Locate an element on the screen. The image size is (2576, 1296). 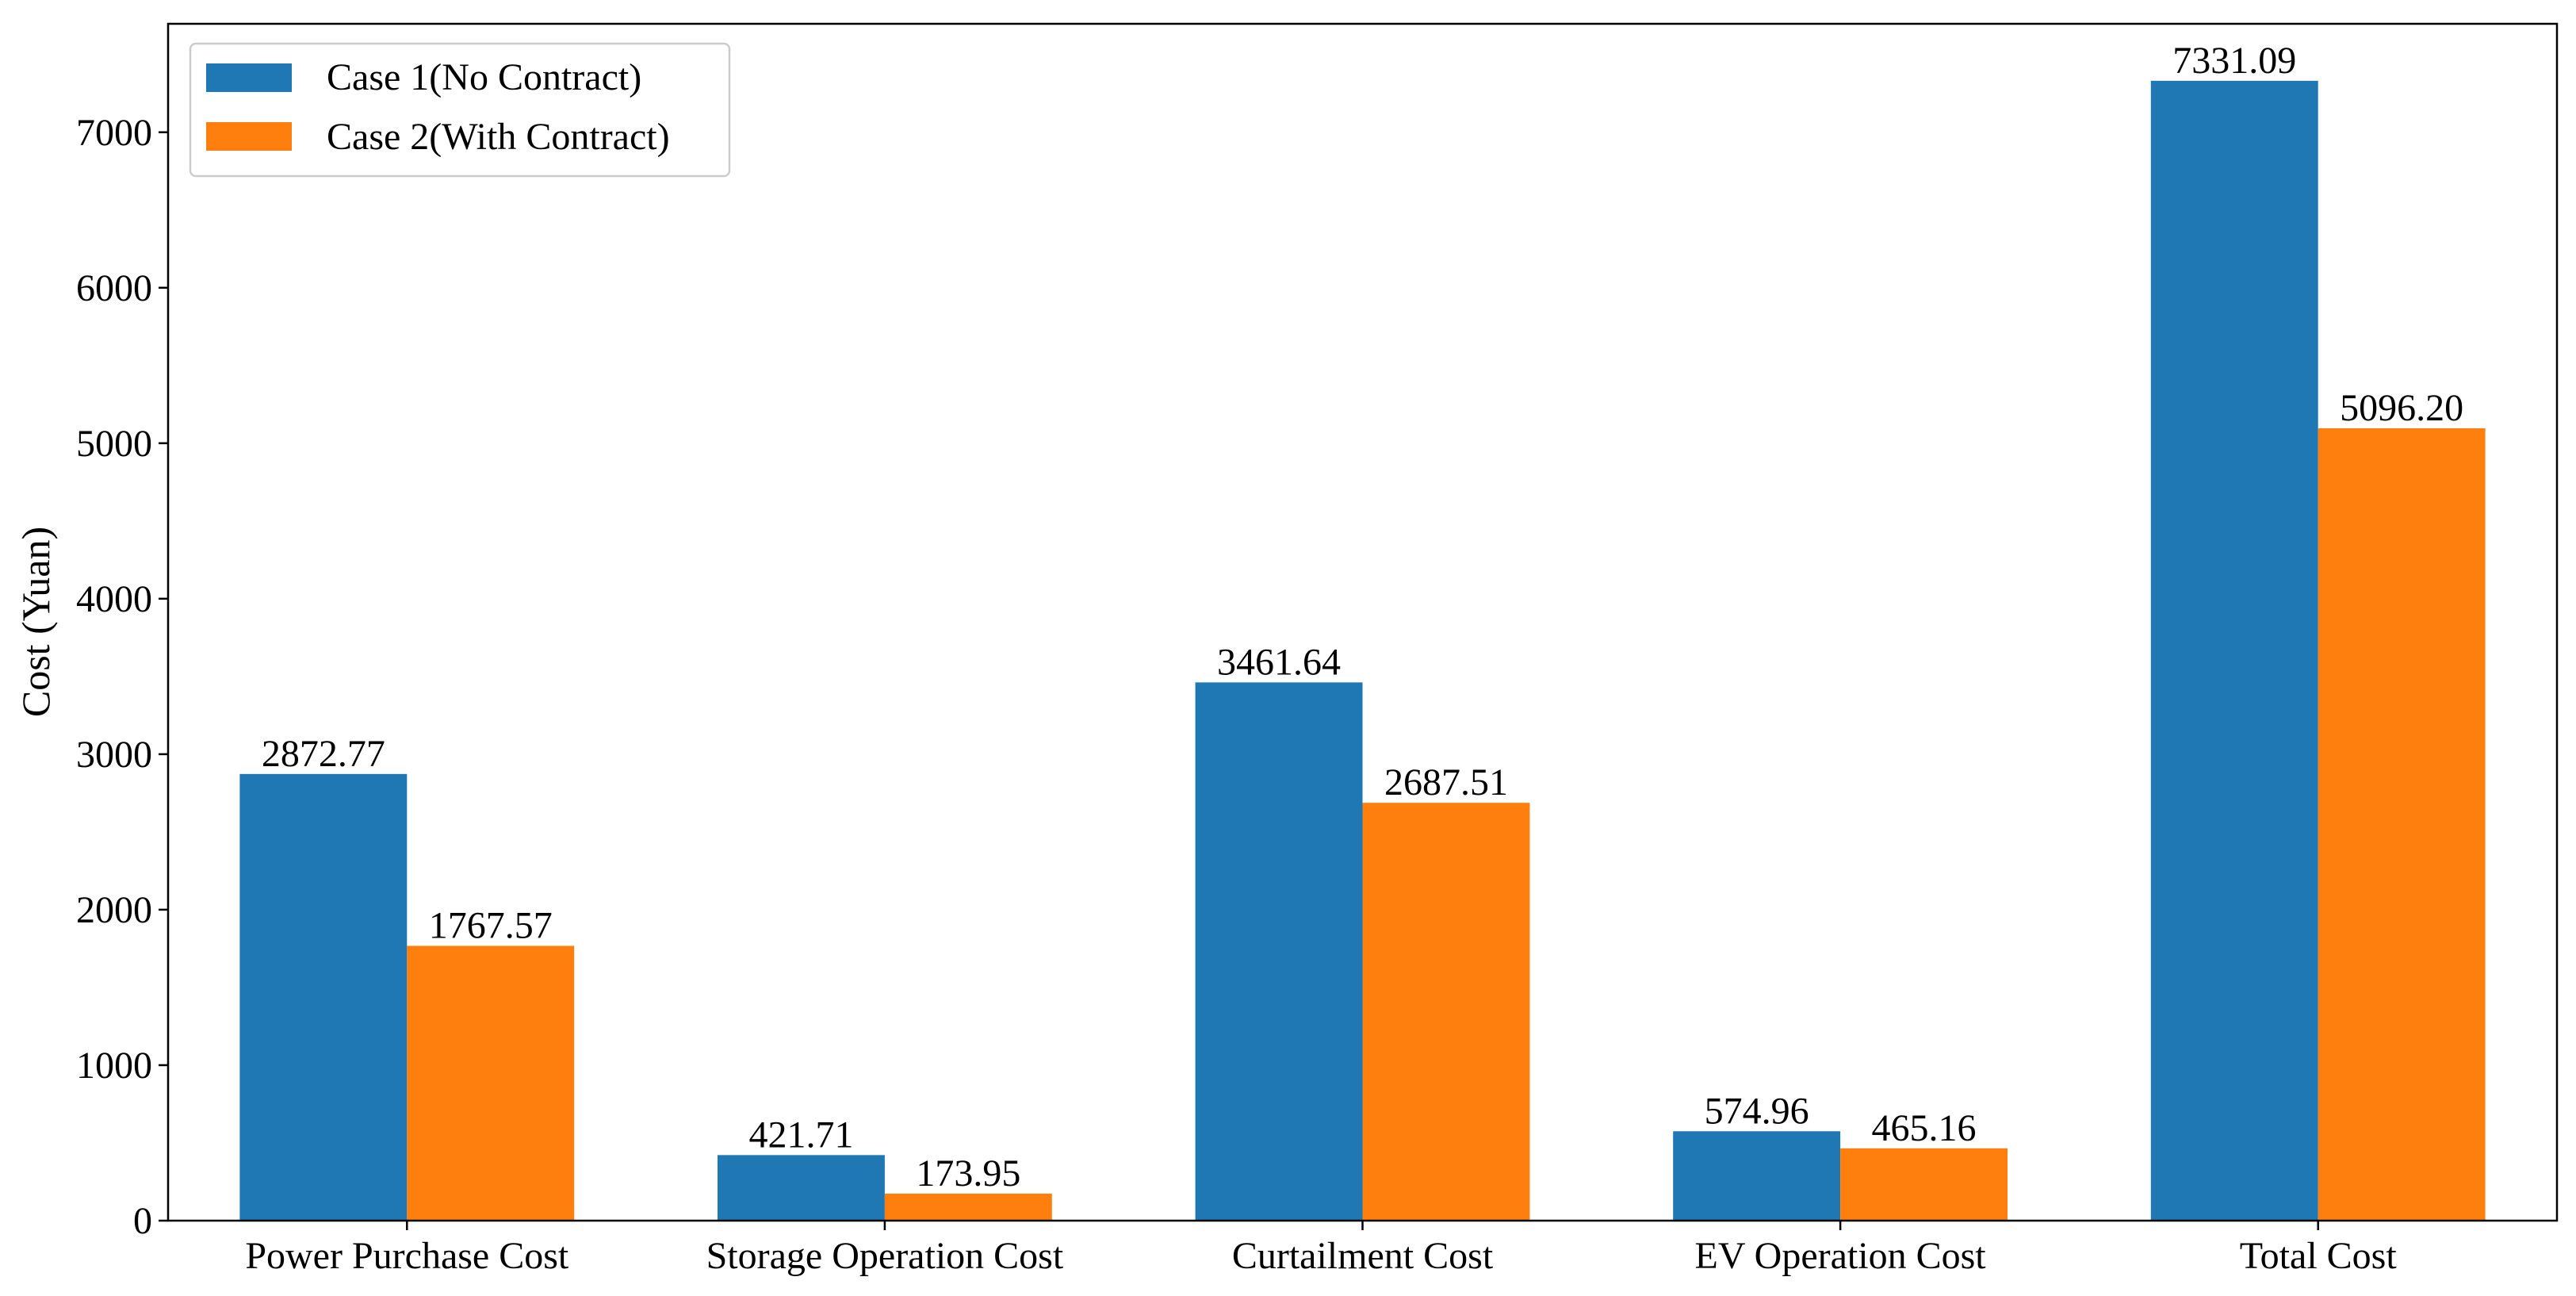
bar-case-1-power-purchase-cost is located at coordinates (323, 997).